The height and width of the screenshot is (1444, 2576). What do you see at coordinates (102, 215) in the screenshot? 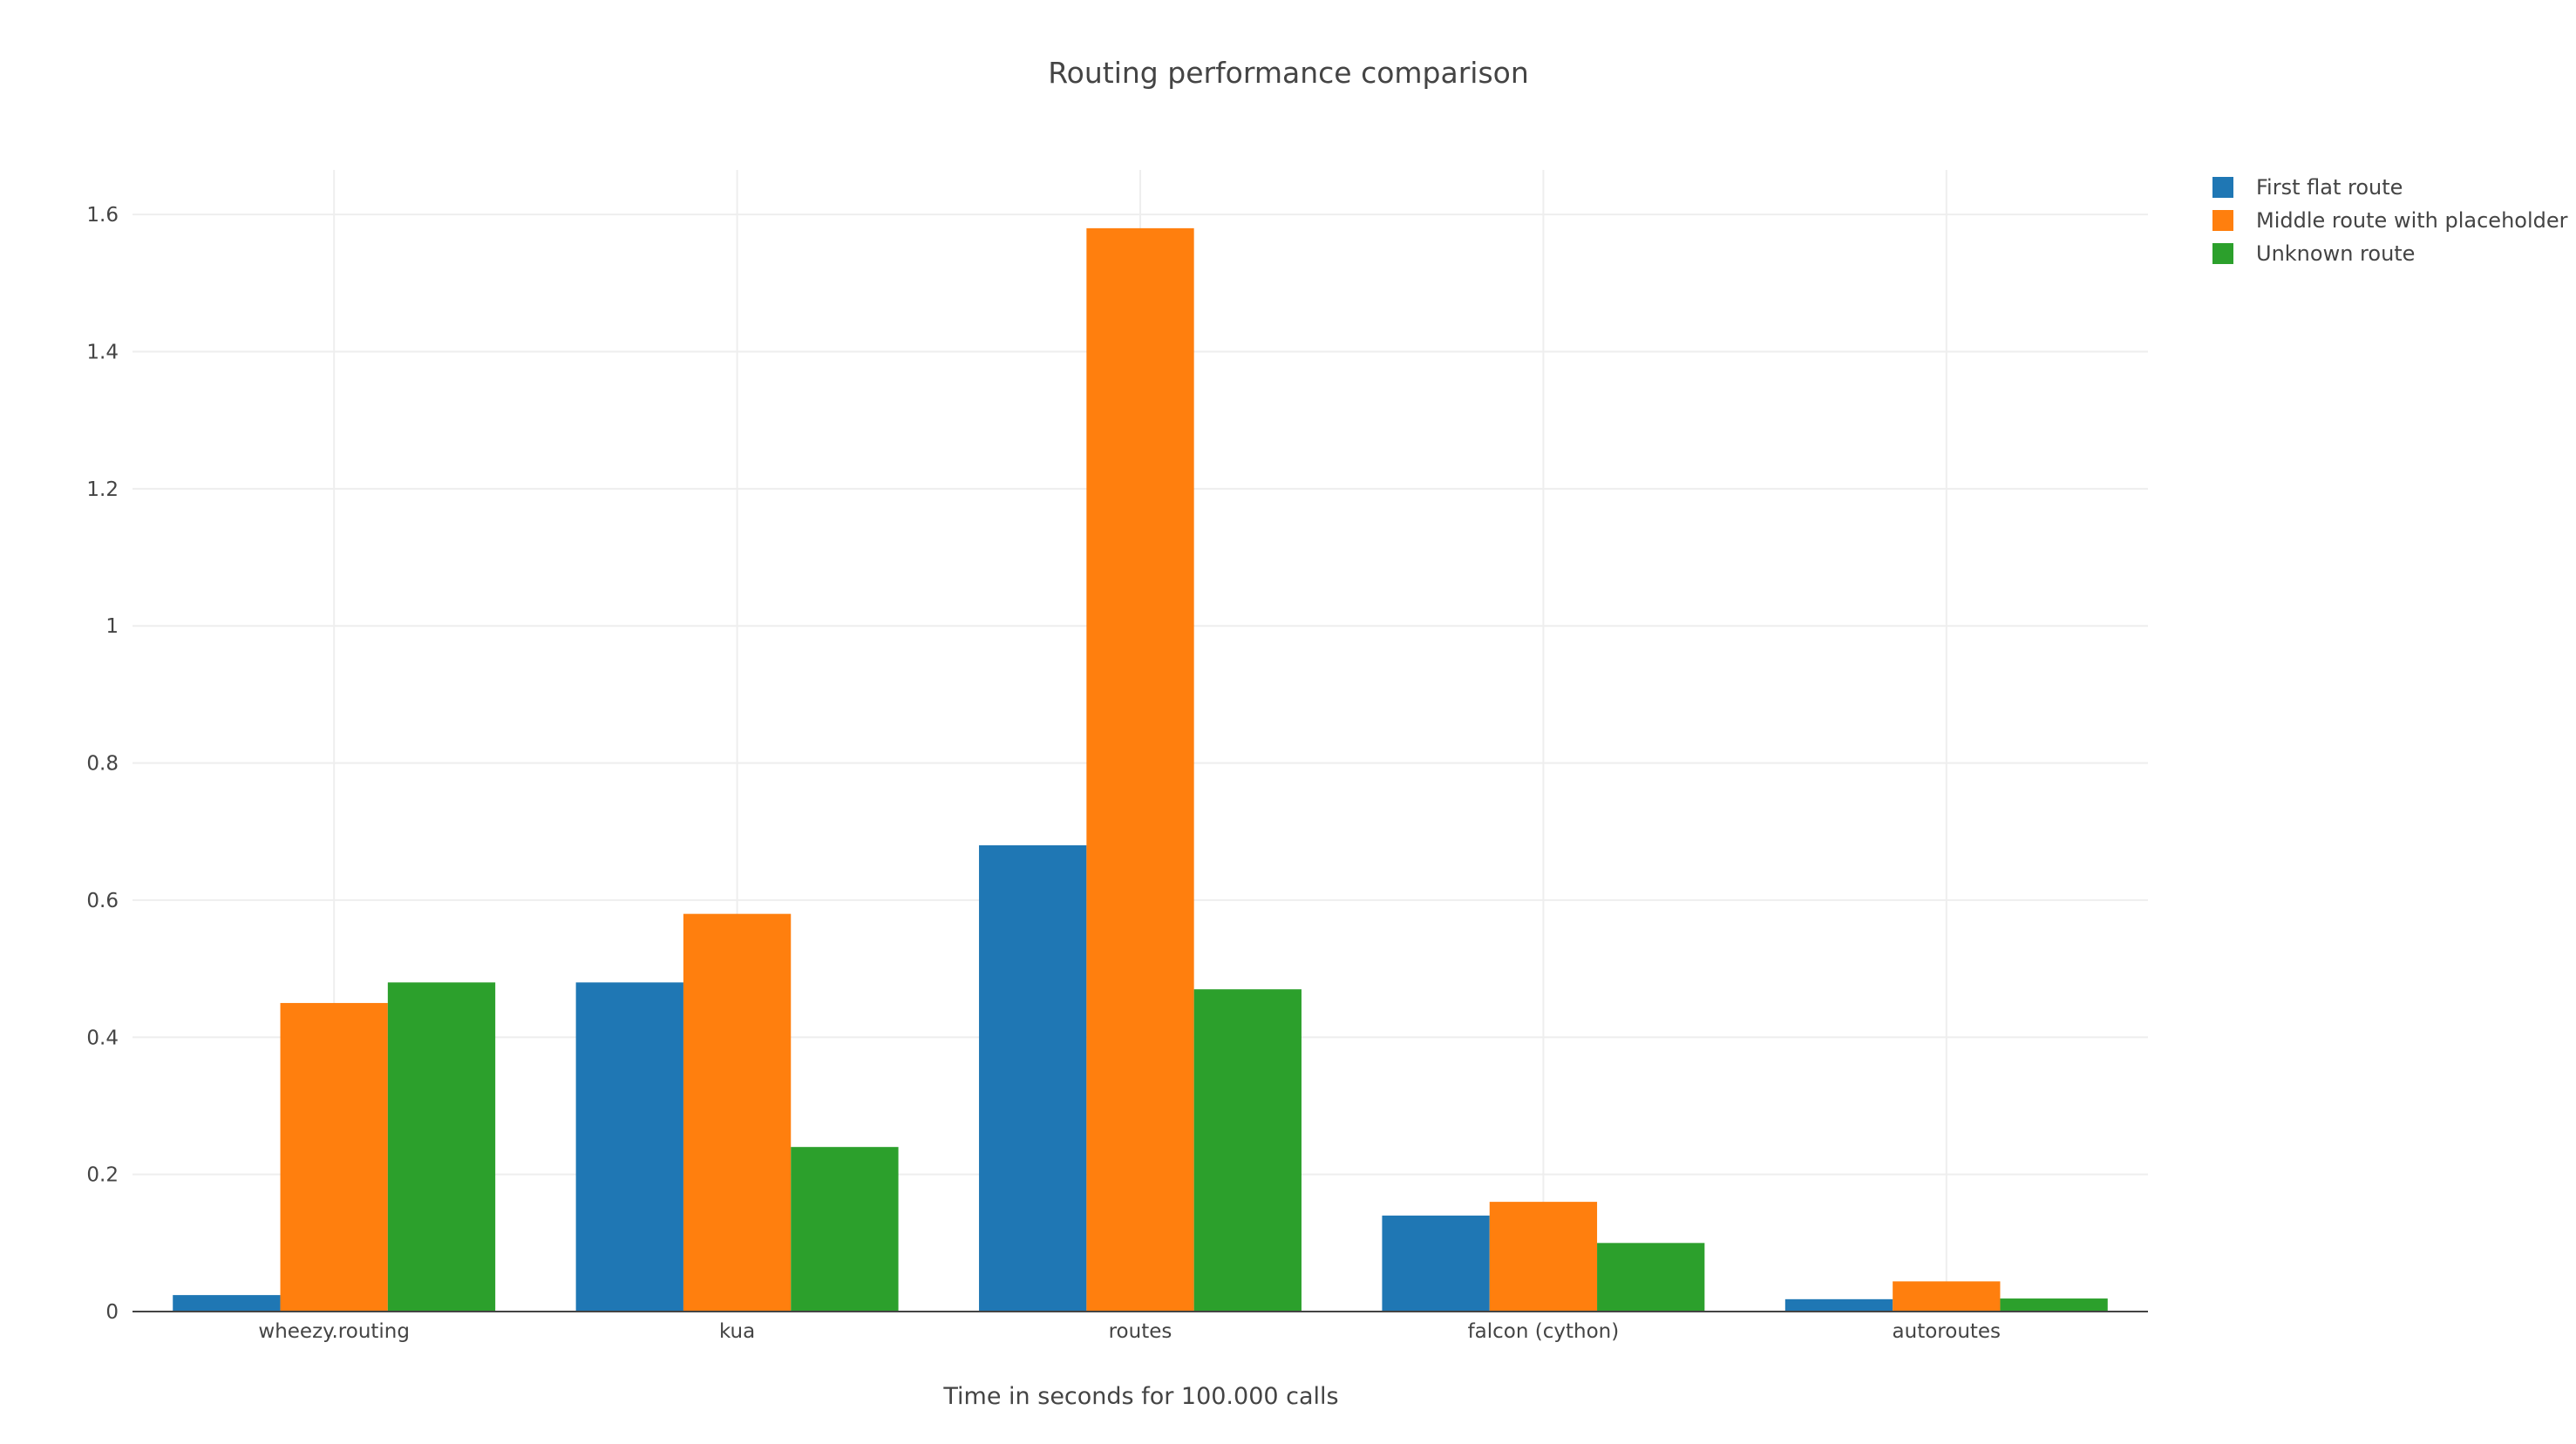
I see `y-tick-label: 1.6` at bounding box center [102, 215].